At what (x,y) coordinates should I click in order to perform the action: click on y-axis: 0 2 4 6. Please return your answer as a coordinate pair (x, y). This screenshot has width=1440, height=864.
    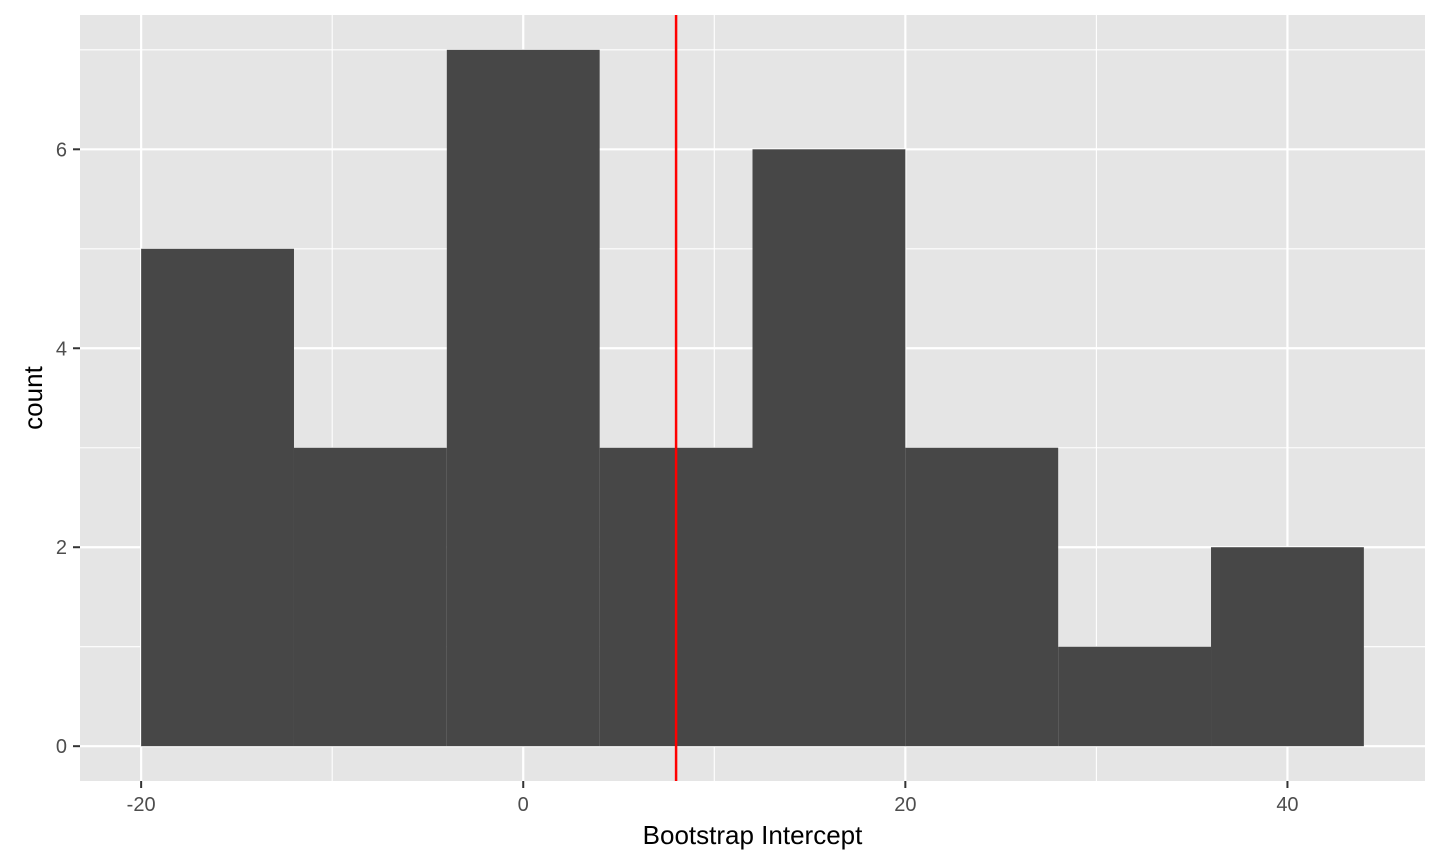
    Looking at the image, I should click on (68, 448).